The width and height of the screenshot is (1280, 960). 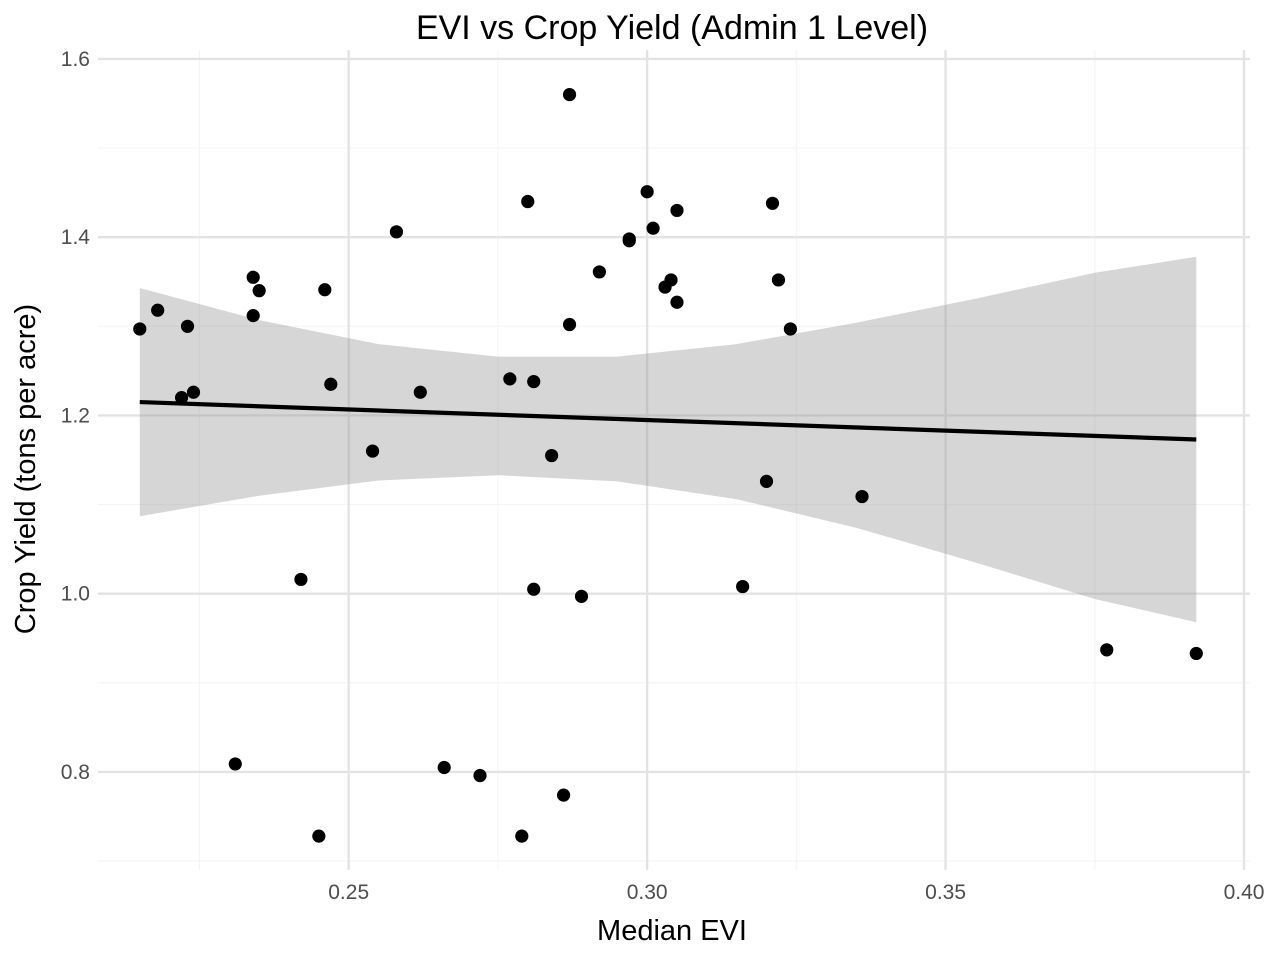 What do you see at coordinates (647, 892) in the screenshot?
I see `x-tick-label: 0.30` at bounding box center [647, 892].